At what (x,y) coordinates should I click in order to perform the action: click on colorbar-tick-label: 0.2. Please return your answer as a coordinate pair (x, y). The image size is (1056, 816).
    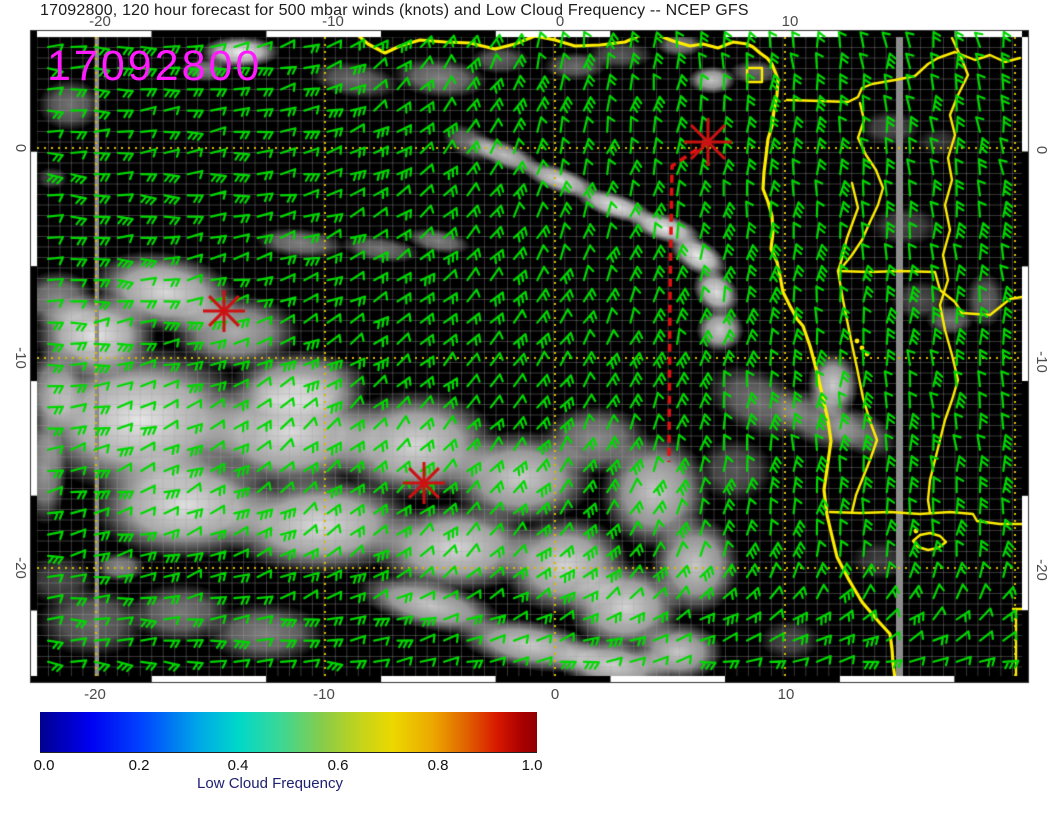
    Looking at the image, I should click on (139, 765).